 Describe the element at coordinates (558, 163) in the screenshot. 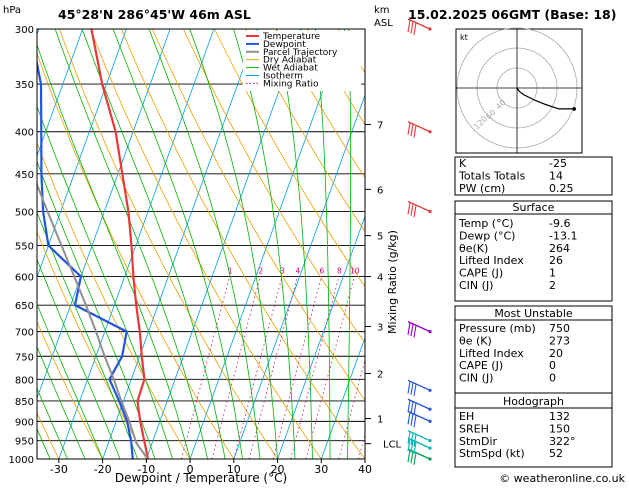

I see `table-row-value: -25` at that location.